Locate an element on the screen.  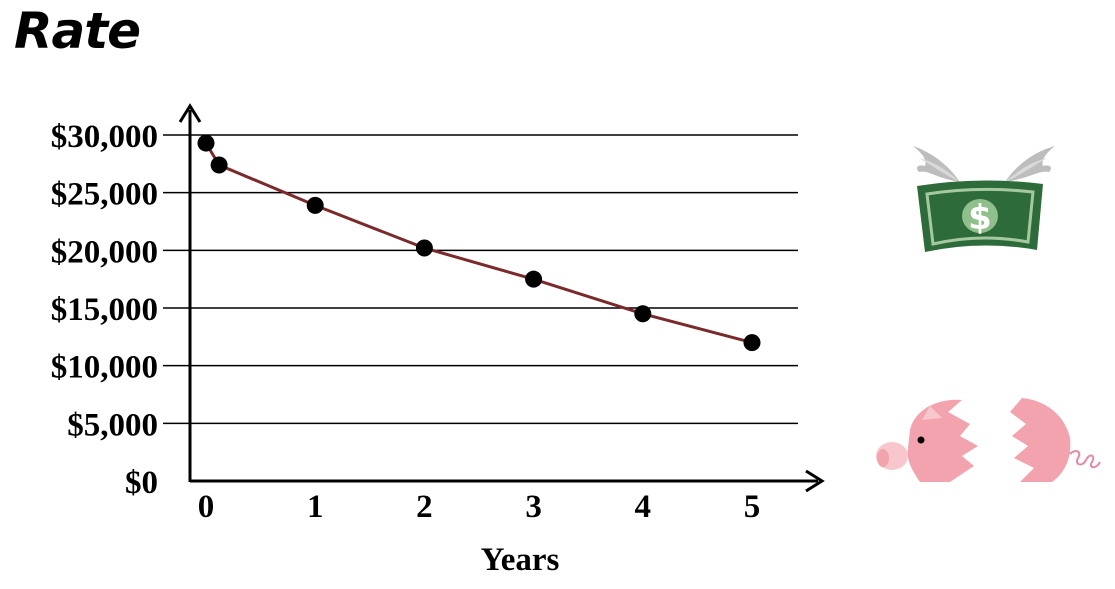
y-tick-label: $10,000 is located at coordinates (104, 368).